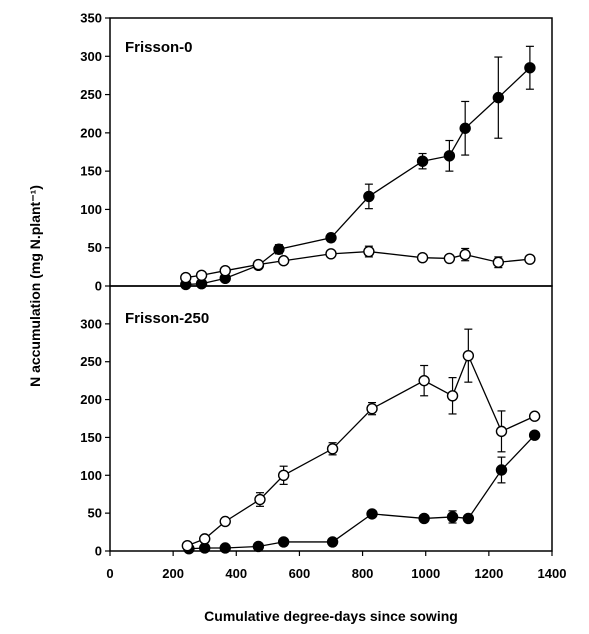  What do you see at coordinates (109, 573) in the screenshot?
I see `x-tick-label: 0` at bounding box center [109, 573].